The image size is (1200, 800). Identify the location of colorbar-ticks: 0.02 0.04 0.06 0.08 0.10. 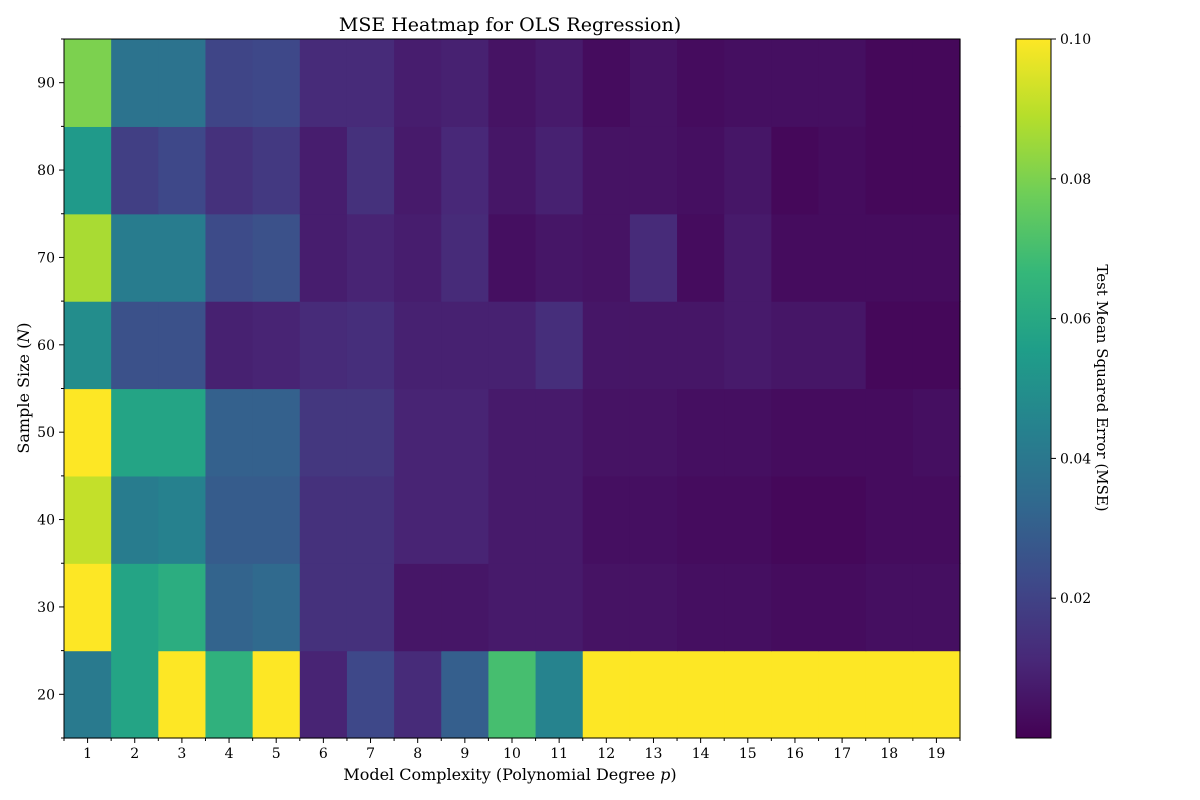
(1071, 319).